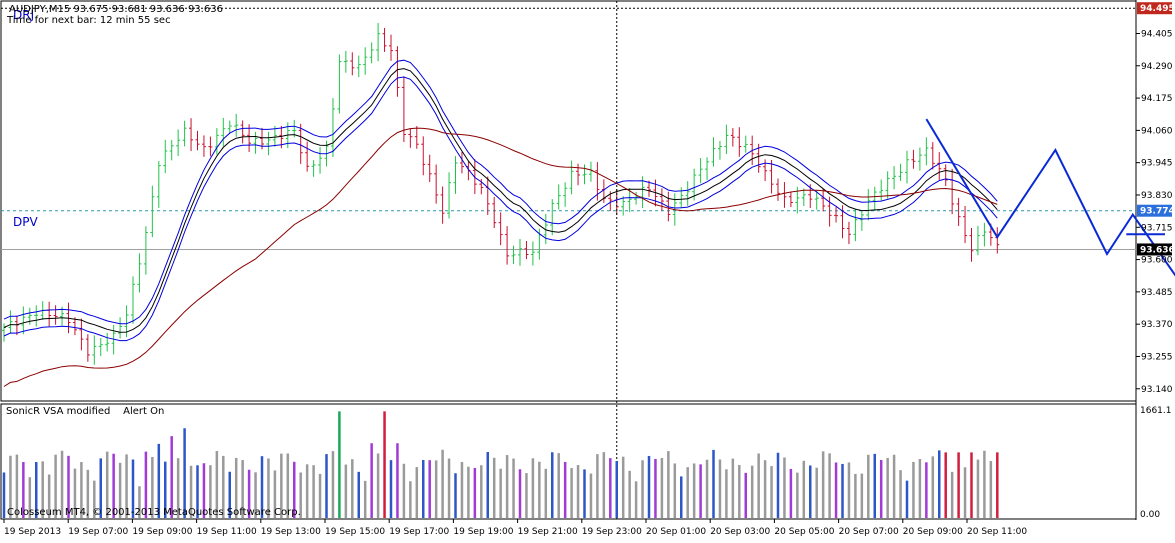 This screenshot has height=543, width=1175. I want to click on symbol-info: AUDJPY,M15 93.675 93.681 93.636 93.636, so click(116, 9).